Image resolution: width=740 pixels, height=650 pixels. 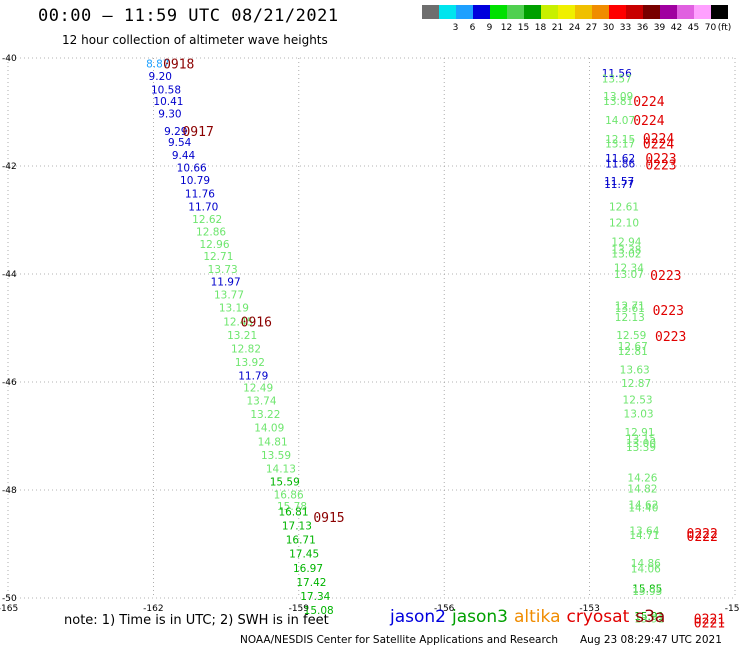 What do you see at coordinates (273, 442) in the screenshot?
I see `wave-height-value: 14.81` at bounding box center [273, 442].